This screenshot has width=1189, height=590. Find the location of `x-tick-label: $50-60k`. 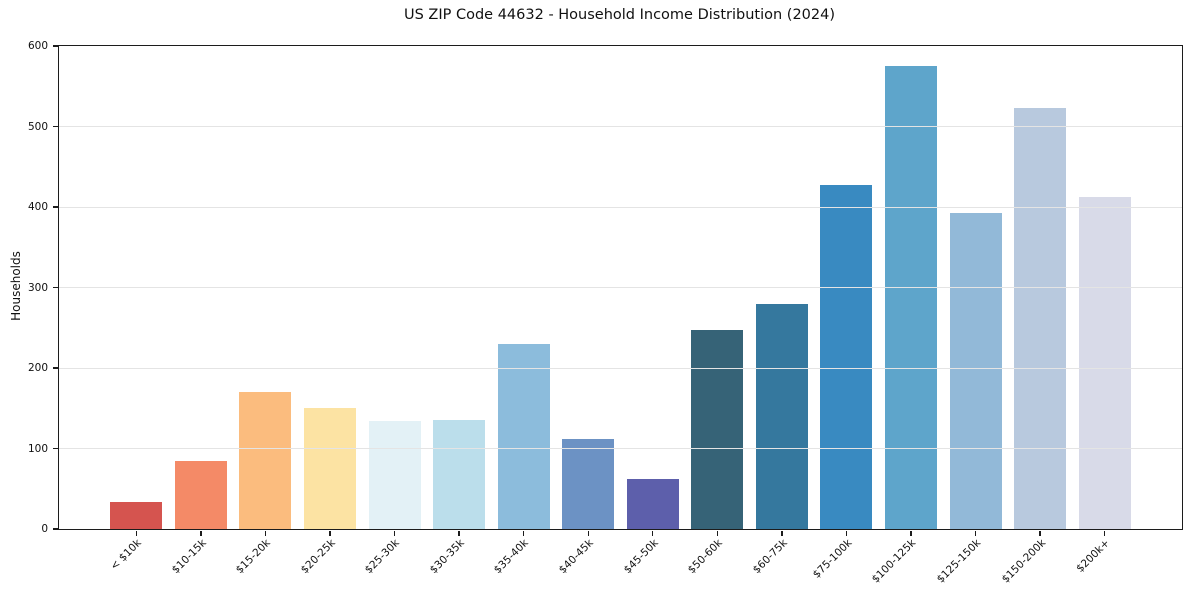

x-tick-label: $50-60k is located at coordinates (705, 557).